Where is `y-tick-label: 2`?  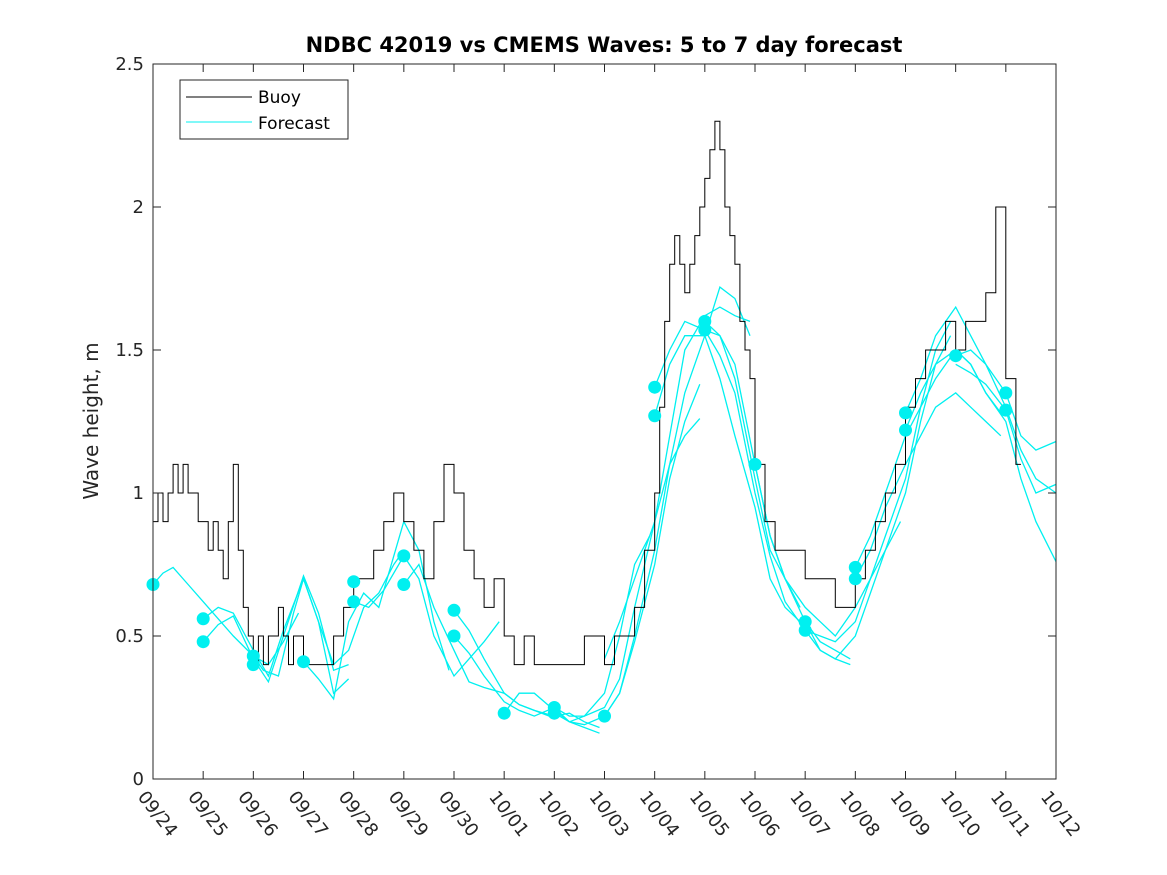
y-tick-label: 2 is located at coordinates (138, 207).